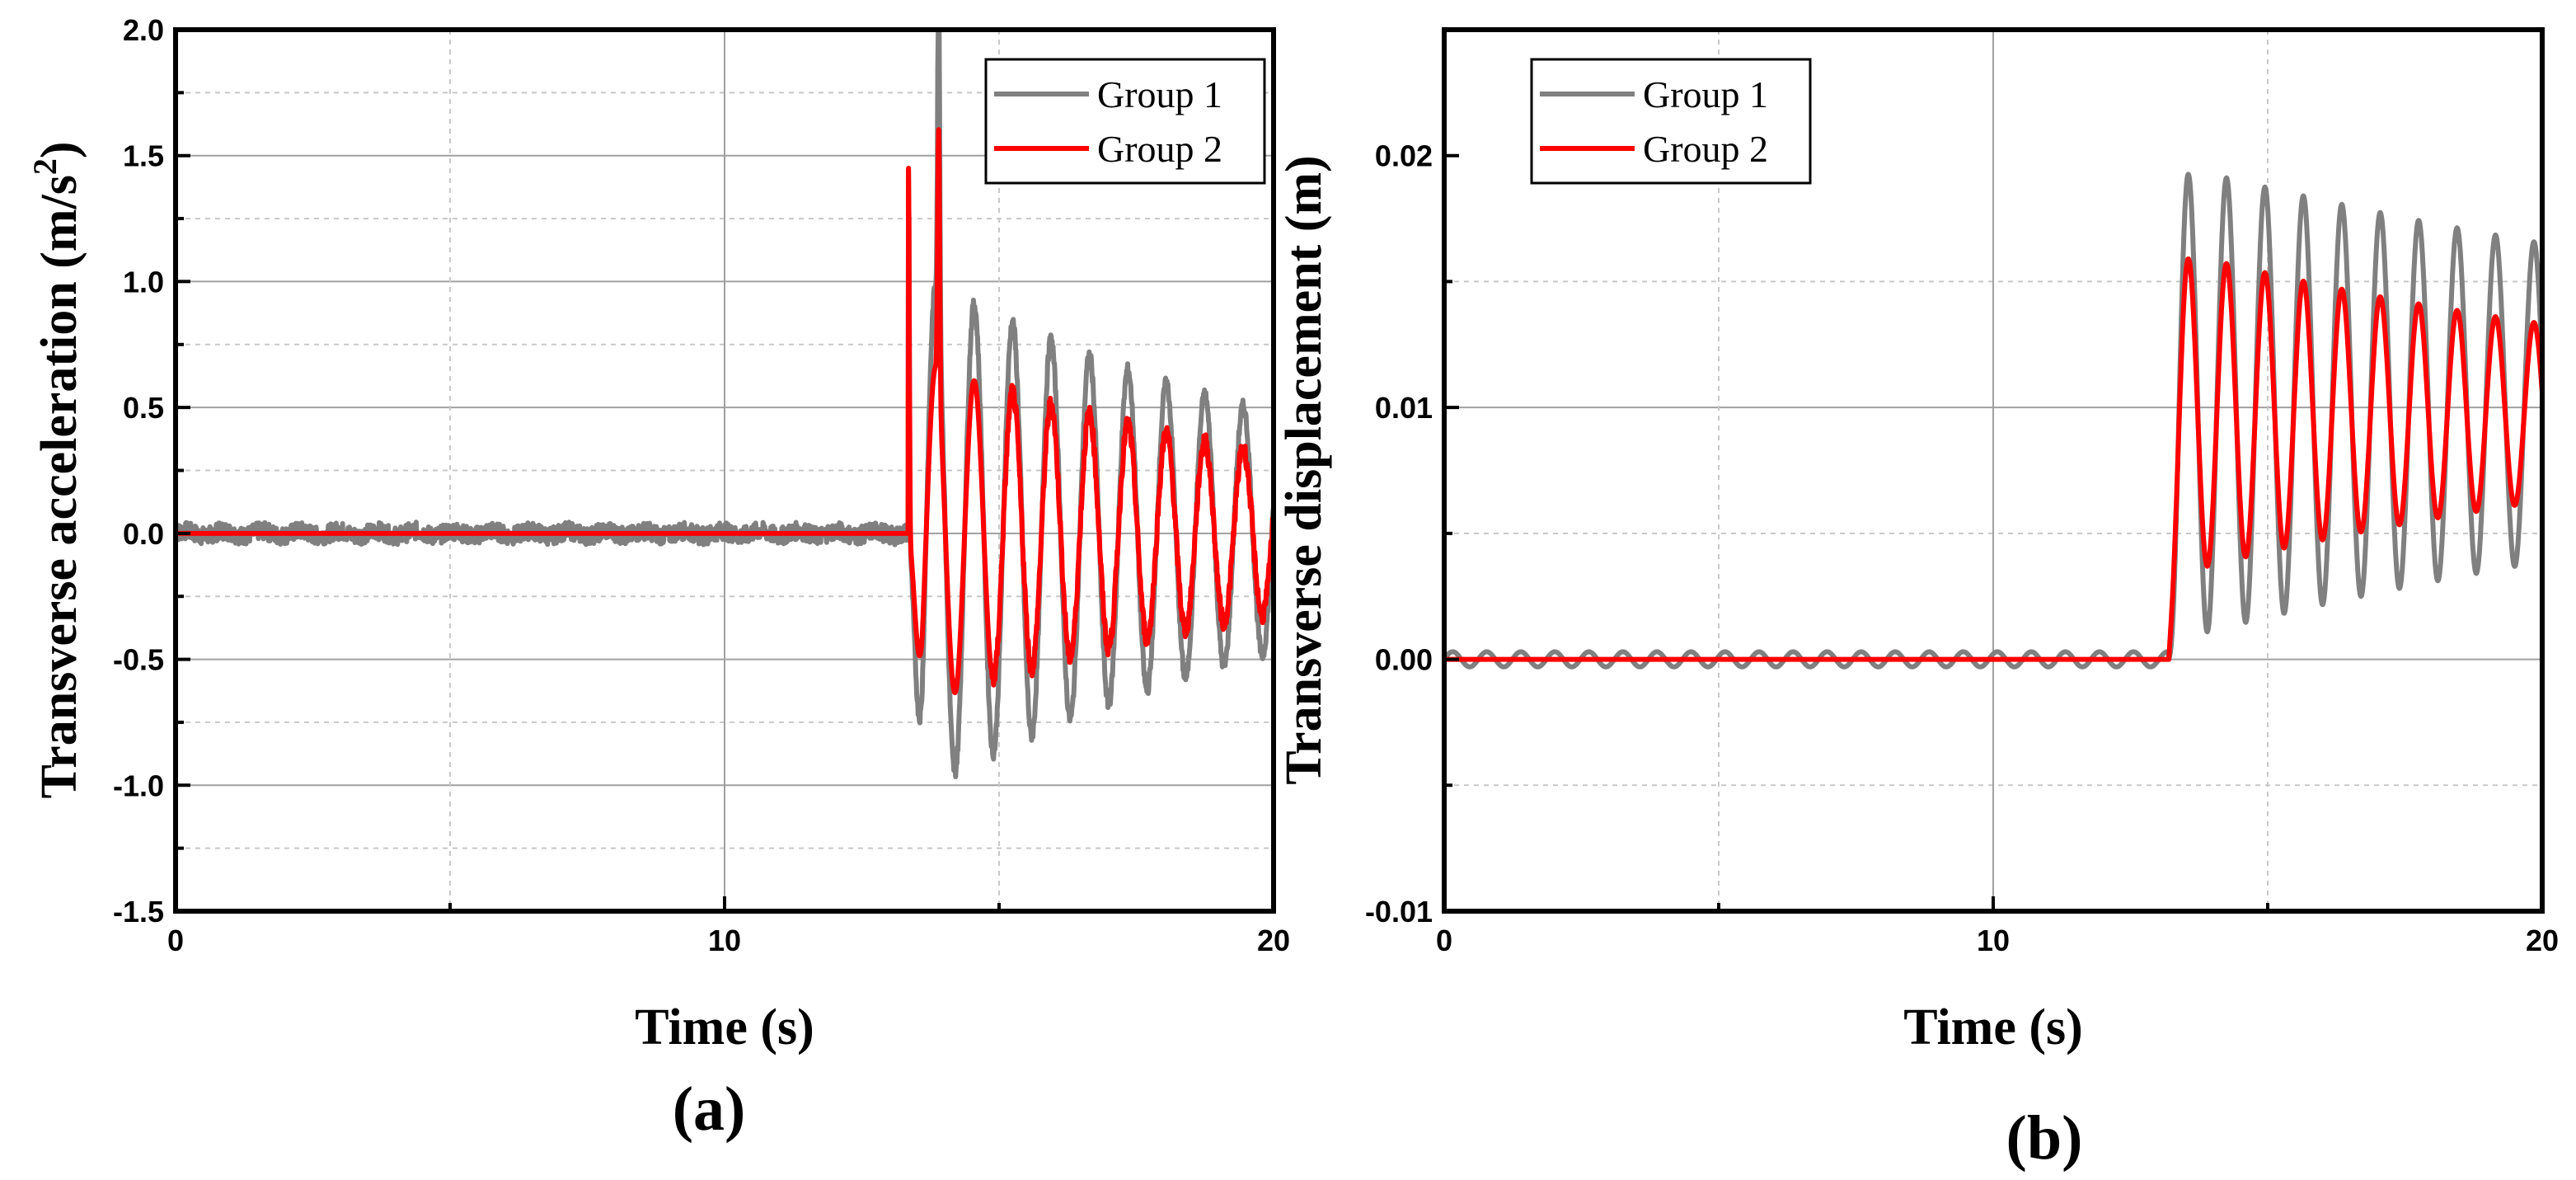 The height and width of the screenshot is (1180, 2576). Describe the element at coordinates (1993, 1027) in the screenshot. I see `panel-b-x-axis-title: Time (s)` at that location.